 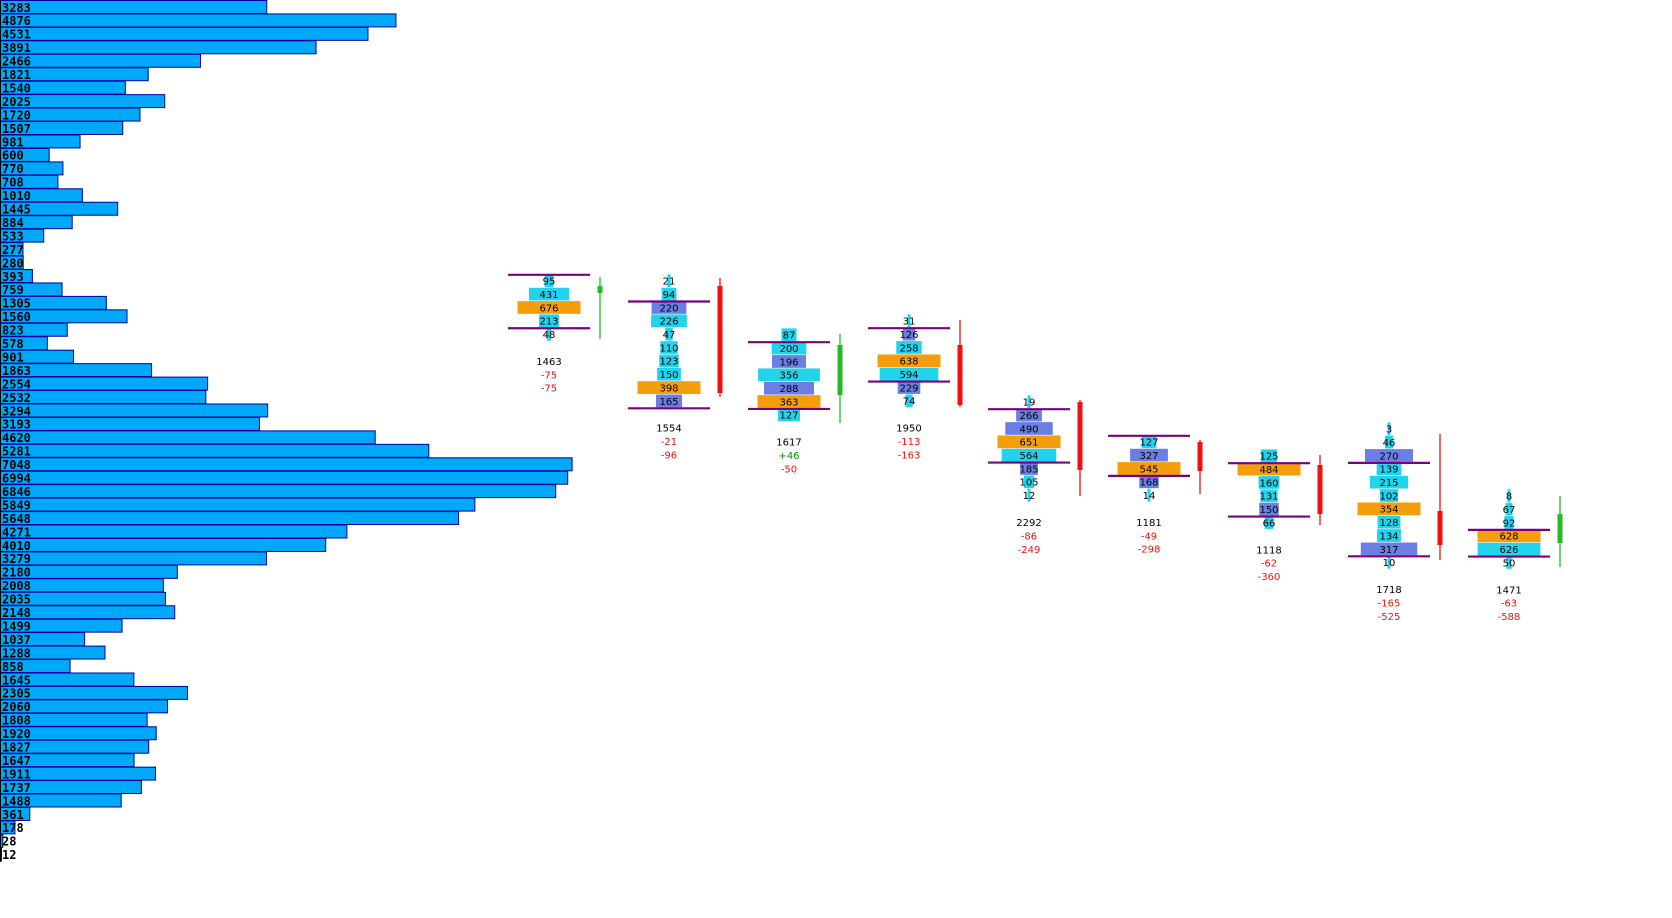 I want to click on footprint-cell-label: 67, so click(x=1509, y=510).